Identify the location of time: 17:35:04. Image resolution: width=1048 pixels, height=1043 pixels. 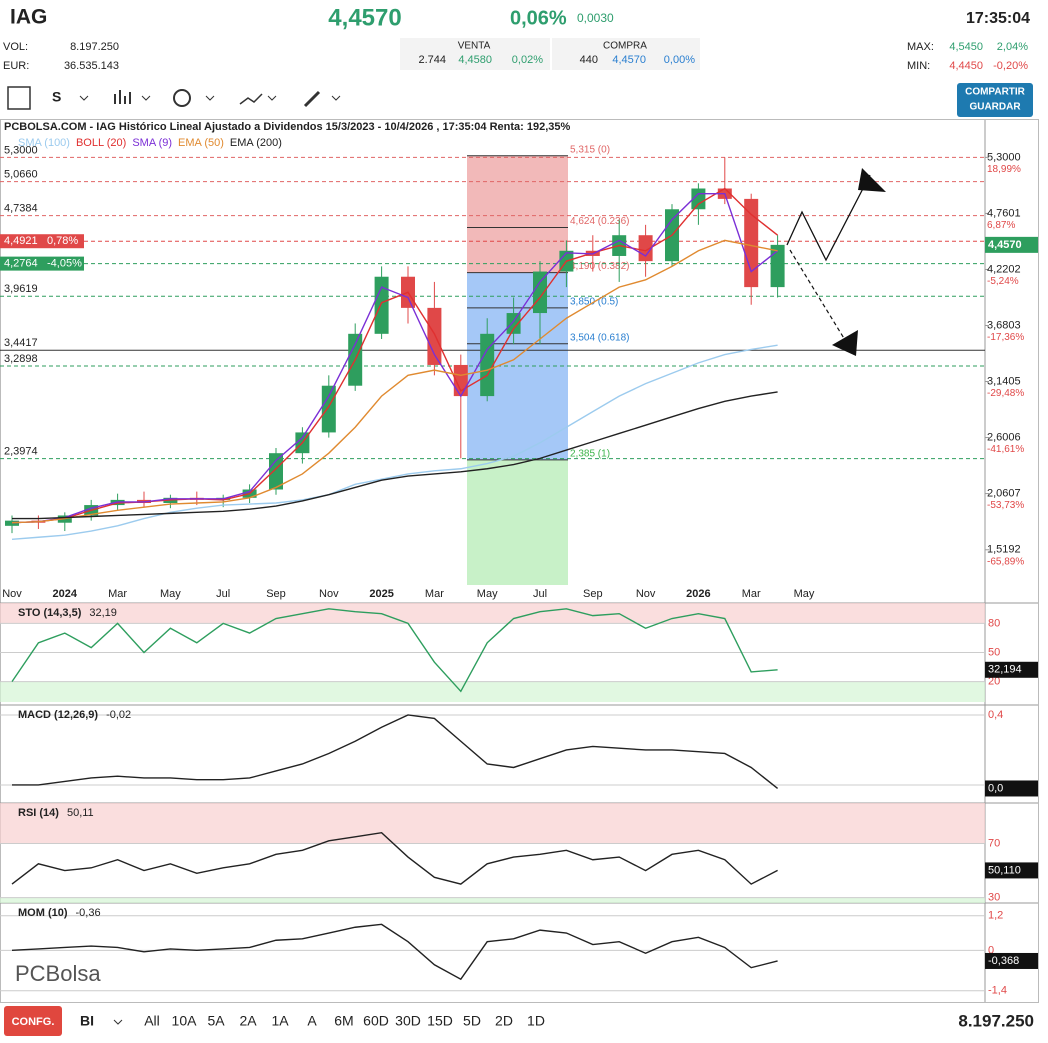
(998, 18).